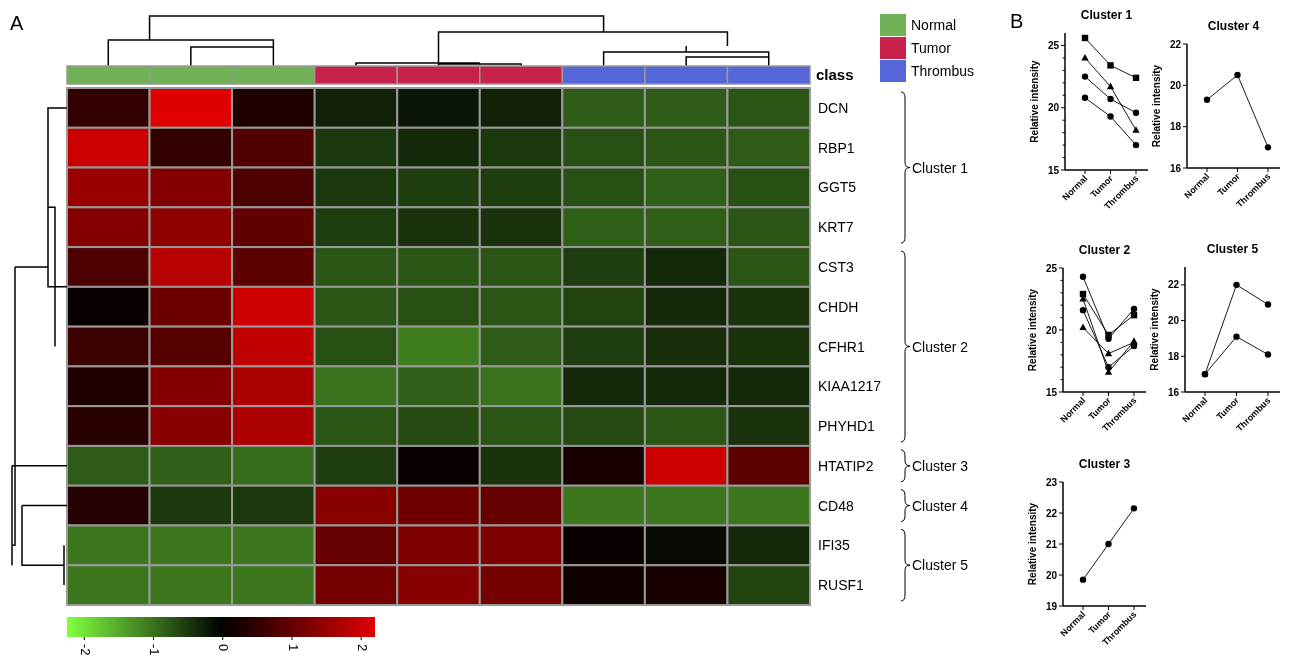 The image size is (1297, 660). I want to click on chart-title: Cluster 3, so click(1104, 464).